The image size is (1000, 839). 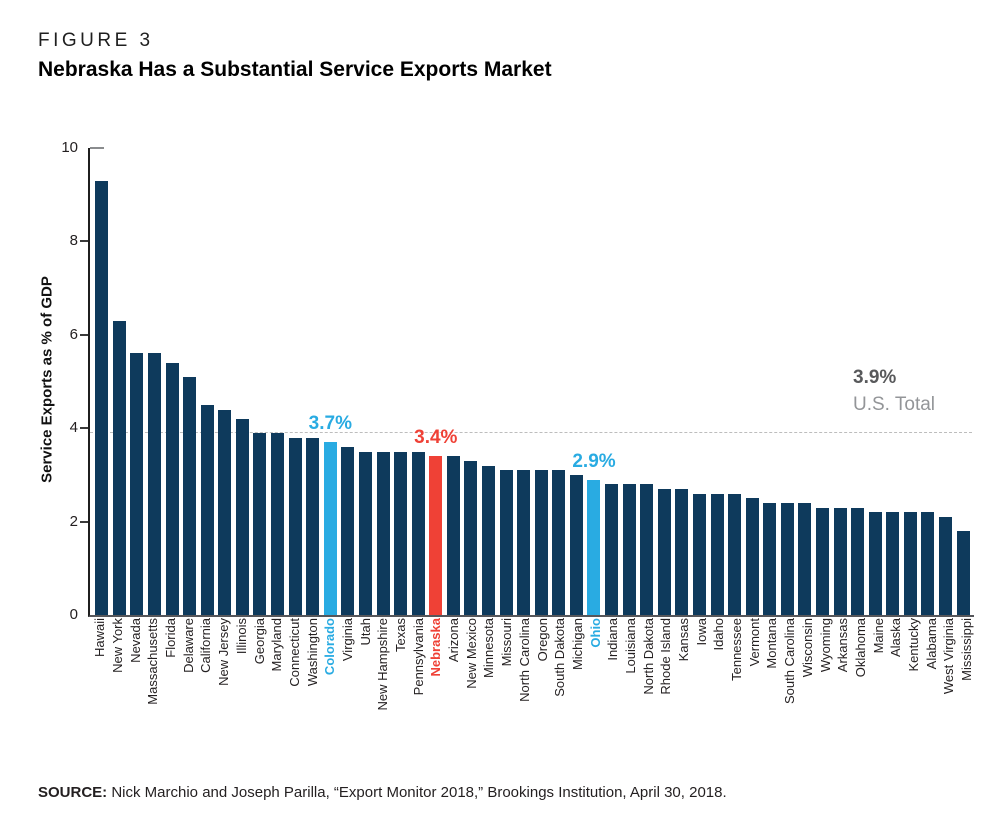 I want to click on annotation-ohio: 2.9%, so click(x=594, y=461).